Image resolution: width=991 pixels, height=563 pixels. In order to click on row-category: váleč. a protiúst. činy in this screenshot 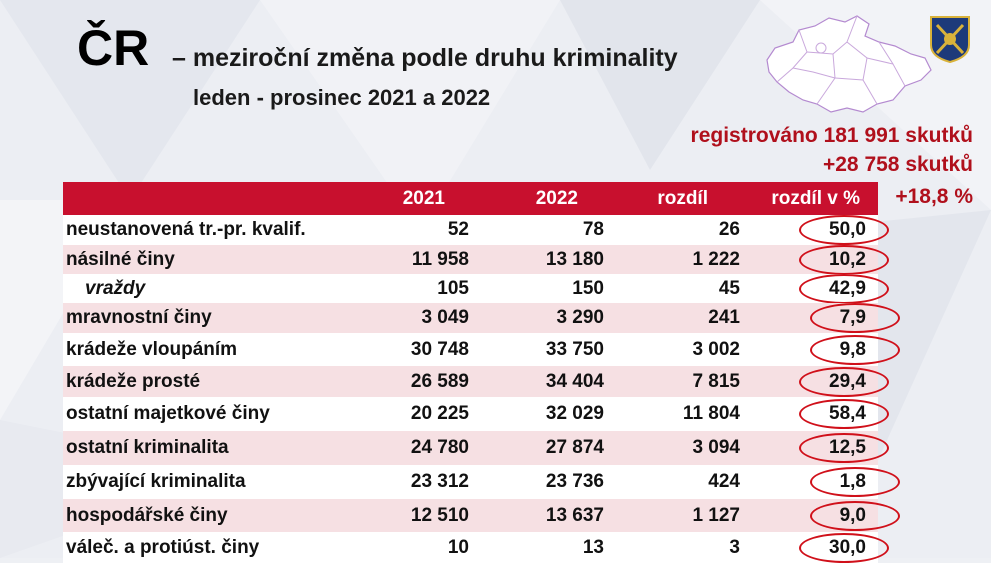, I will do `click(213, 547)`.